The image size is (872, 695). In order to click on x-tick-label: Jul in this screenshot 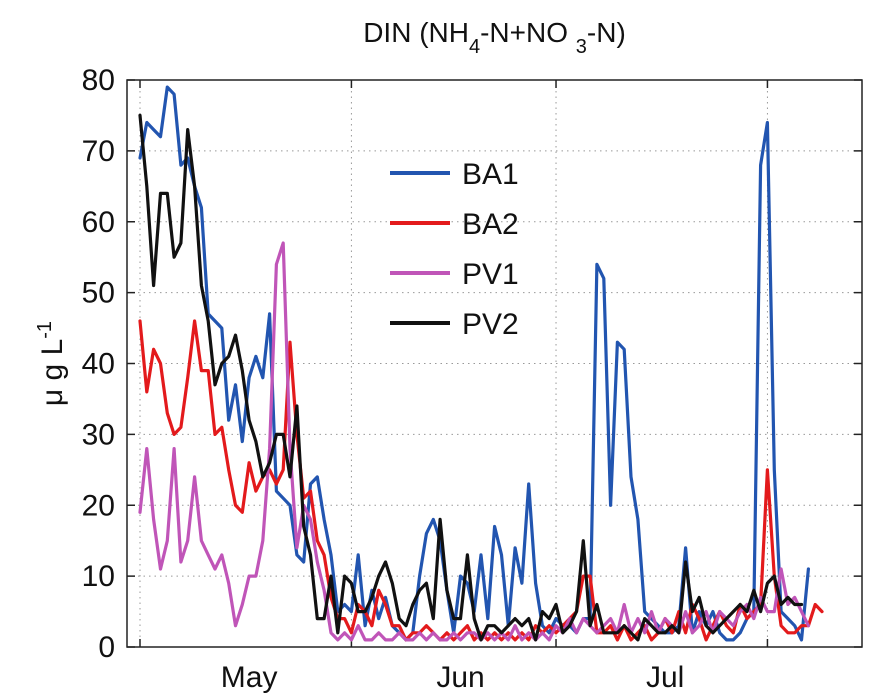, I will do `click(665, 677)`.